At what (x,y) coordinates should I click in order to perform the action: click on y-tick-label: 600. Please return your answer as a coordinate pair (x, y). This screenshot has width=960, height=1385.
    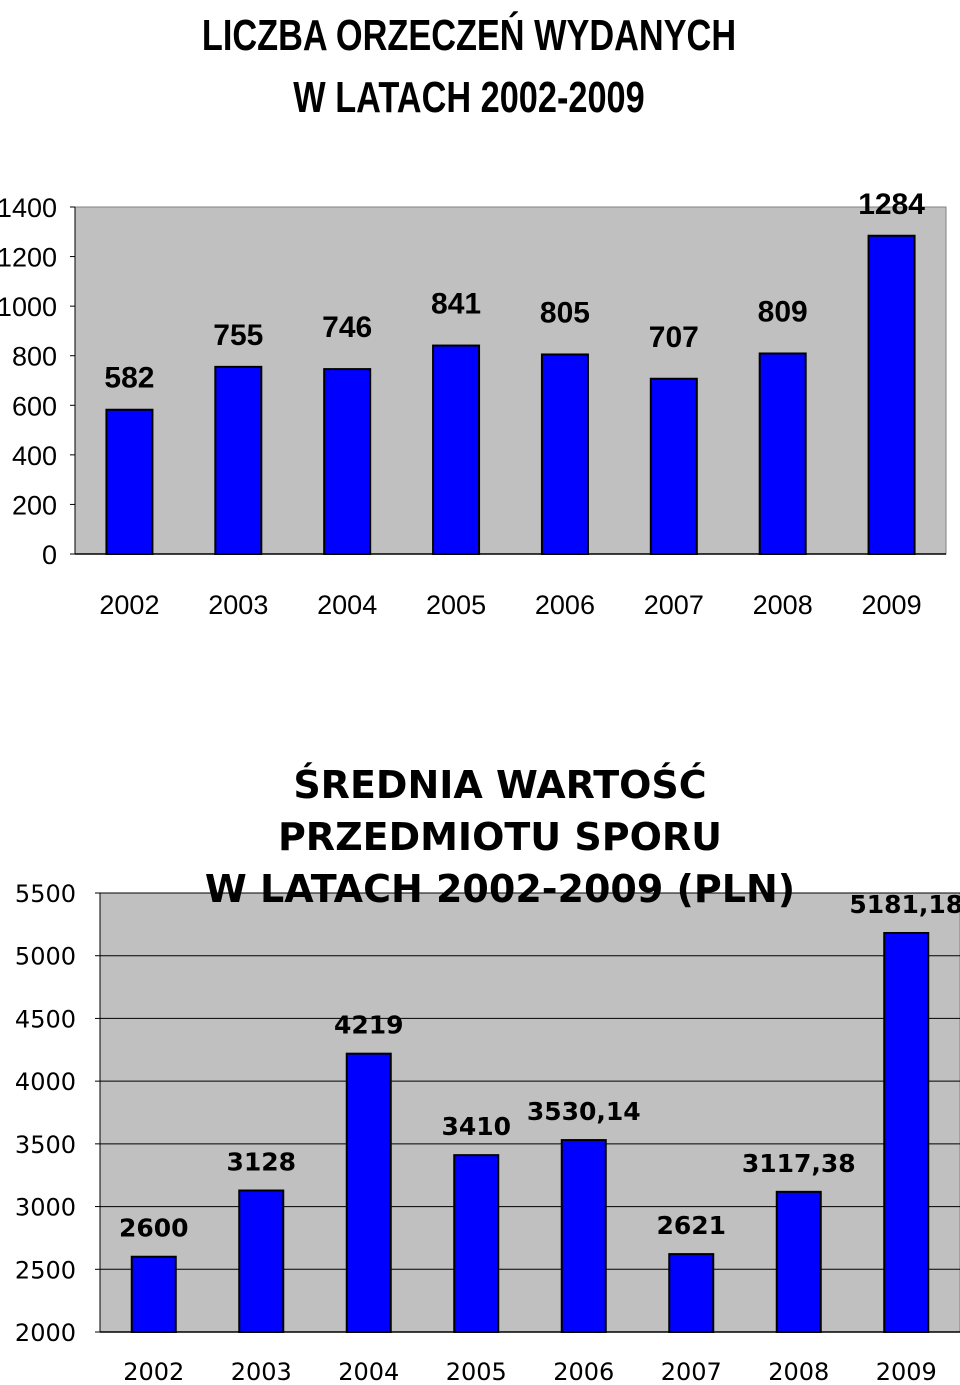
    Looking at the image, I should click on (34, 406).